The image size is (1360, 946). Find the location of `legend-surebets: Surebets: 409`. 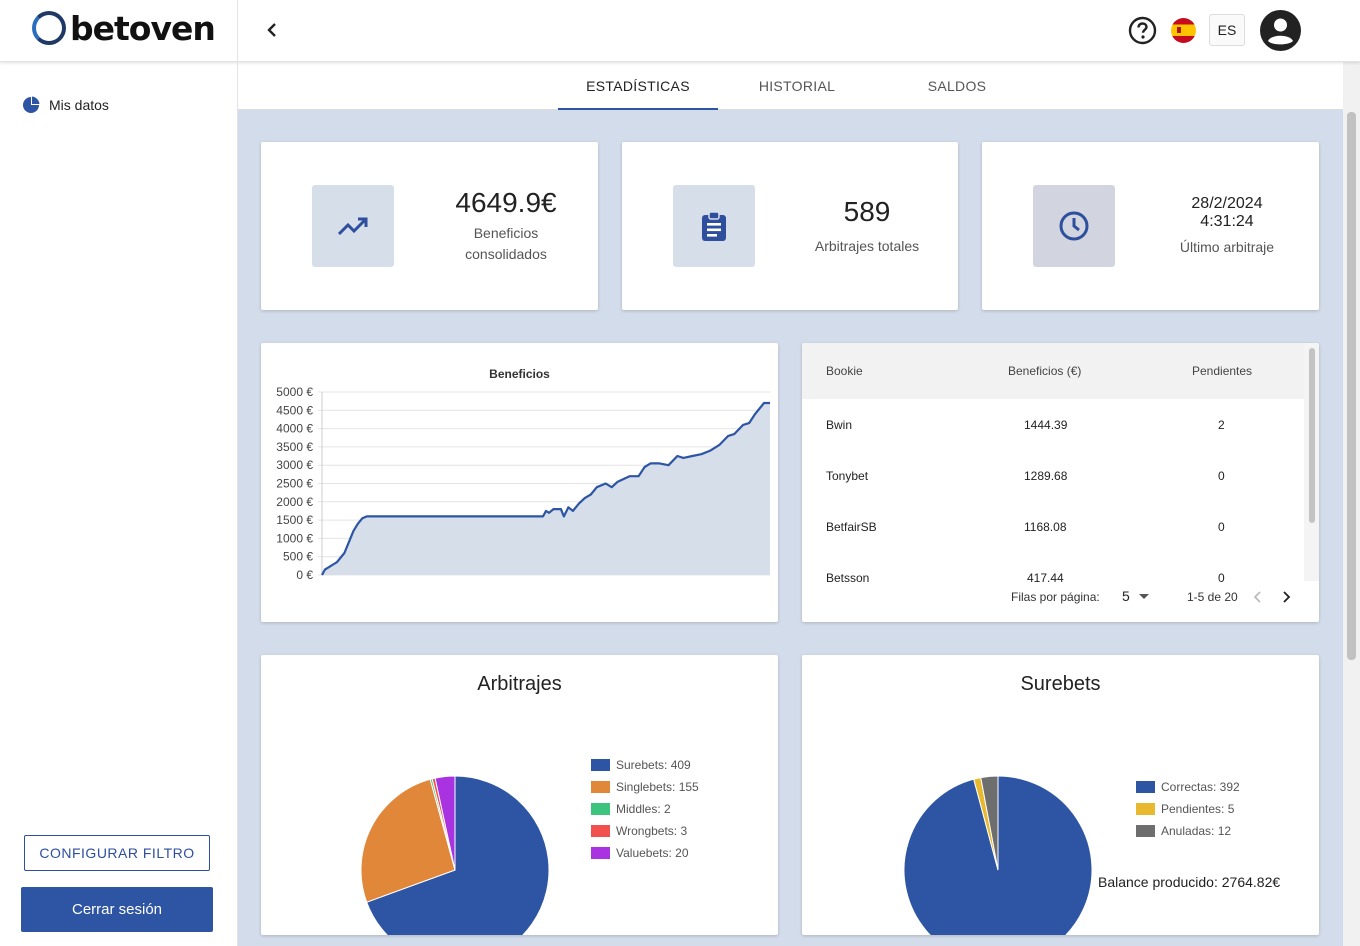

legend-surebets: Surebets: 409 is located at coordinates (641, 765).